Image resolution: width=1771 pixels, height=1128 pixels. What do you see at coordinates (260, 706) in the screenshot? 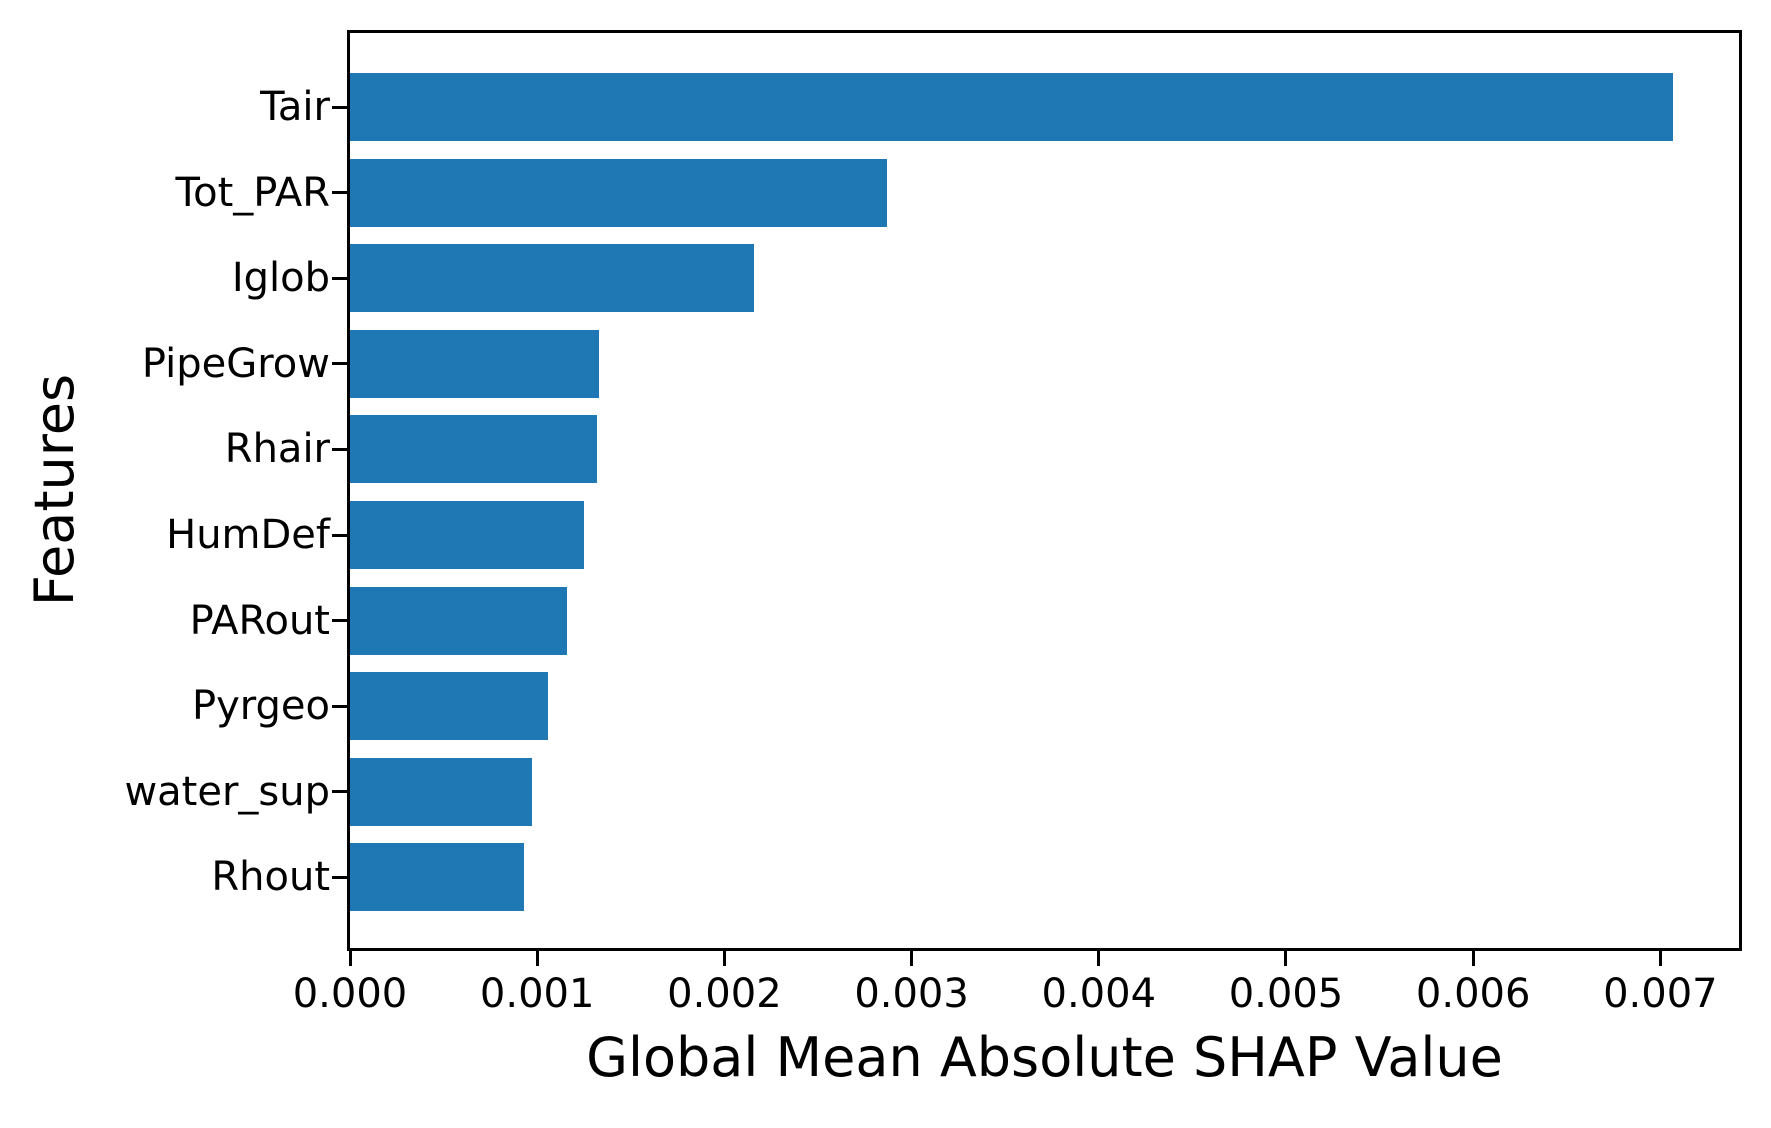
I see `y-tick-label-Pyrgeo: Pyrgeo` at bounding box center [260, 706].